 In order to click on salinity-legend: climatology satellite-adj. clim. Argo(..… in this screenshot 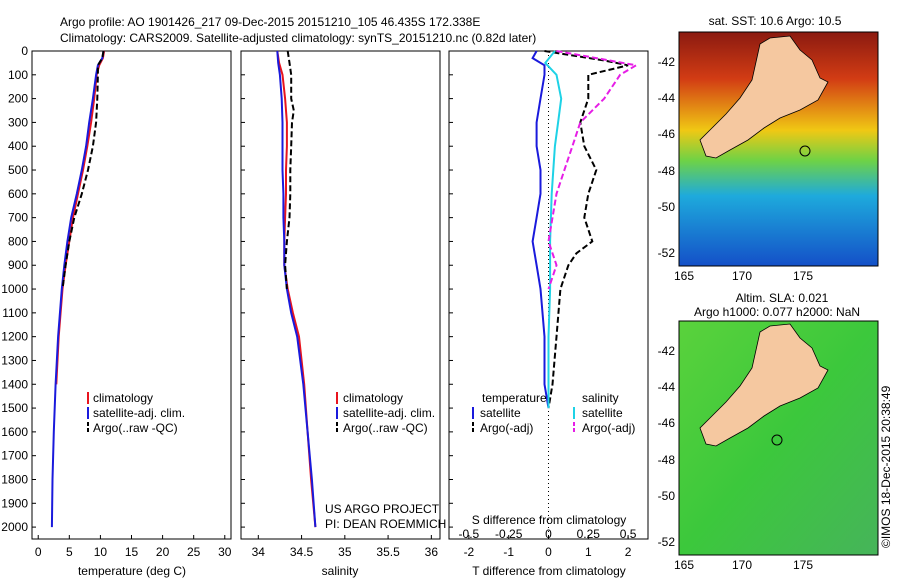, I will do `click(385, 413)`.